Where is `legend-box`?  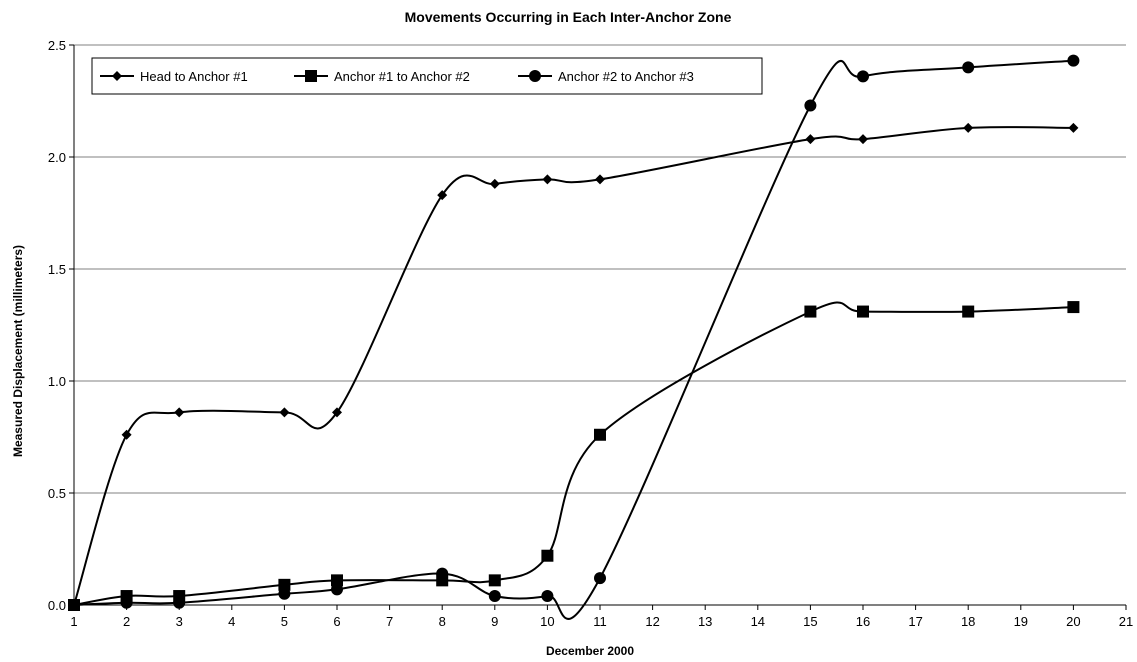 legend-box is located at coordinates (427, 76).